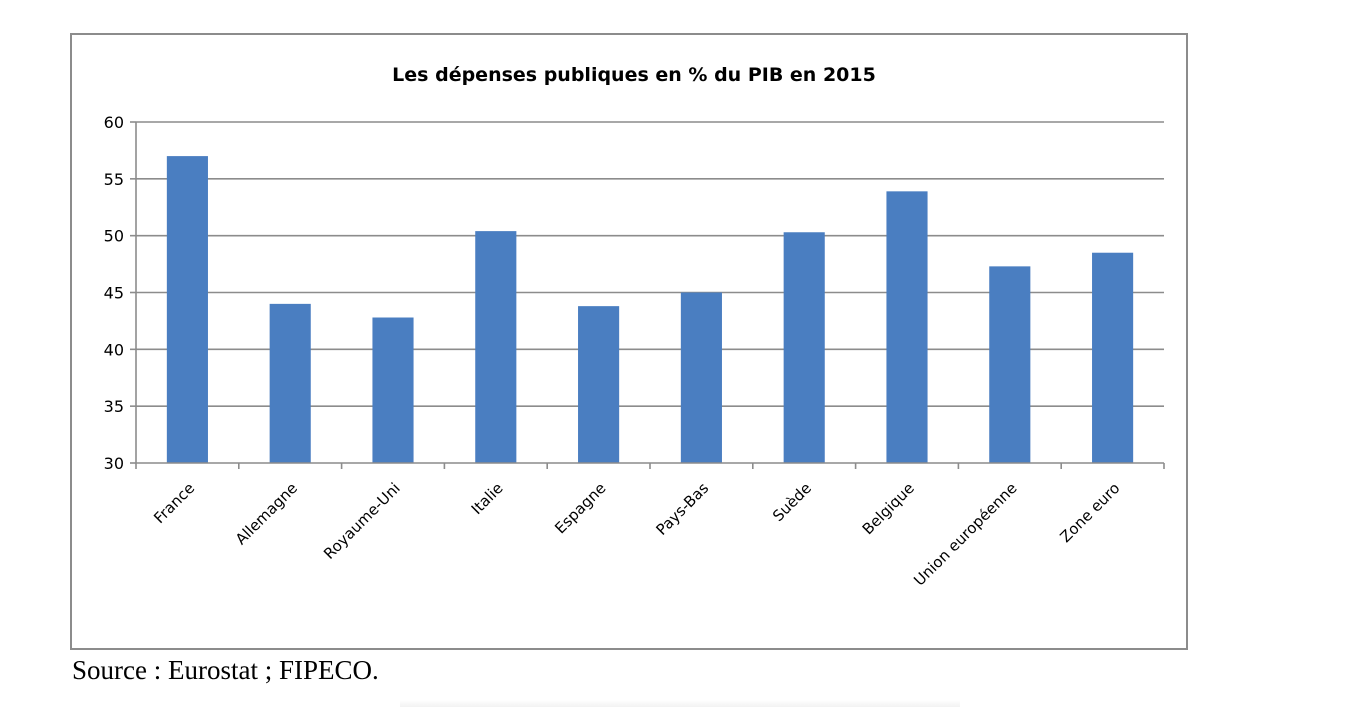  I want to click on x-category-label: Zone euro, so click(1089, 512).